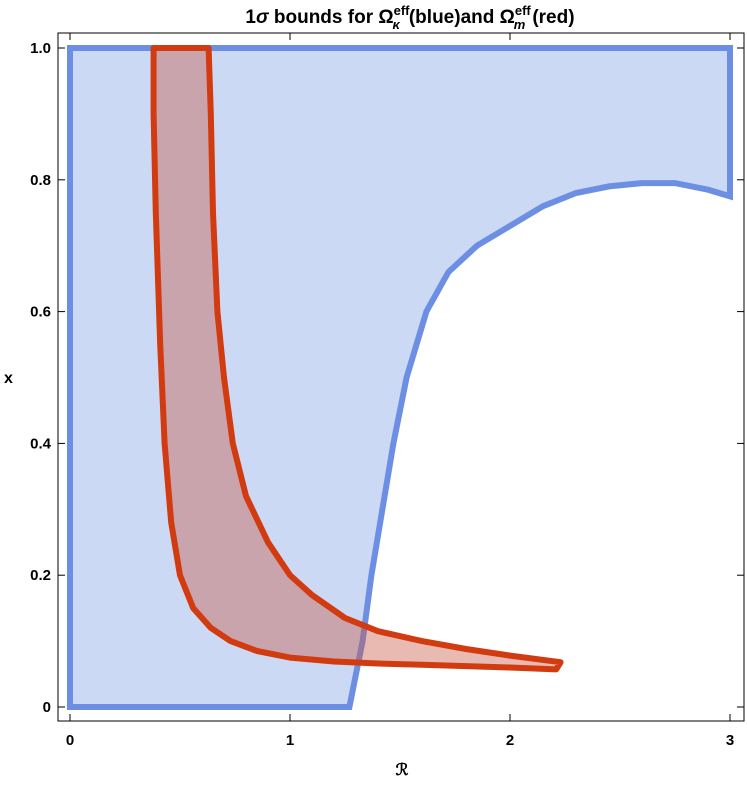 The height and width of the screenshot is (785, 747). I want to click on y-tick-label: 0, so click(47, 707).